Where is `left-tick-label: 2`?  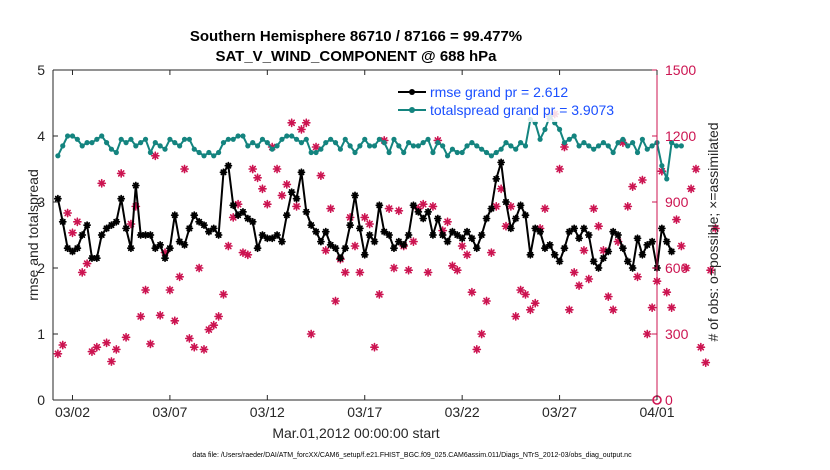
left-tick-label: 2 is located at coordinates (41, 268).